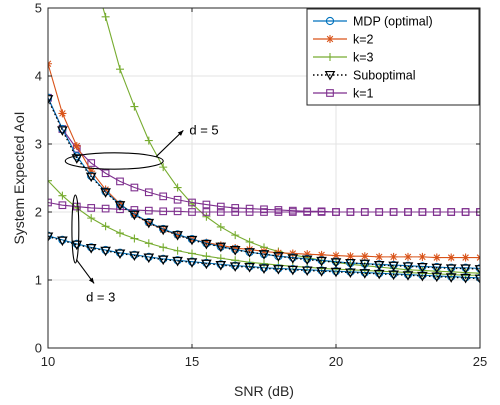  Describe the element at coordinates (264, 257) in the screenshot. I see `series-line` at that location.